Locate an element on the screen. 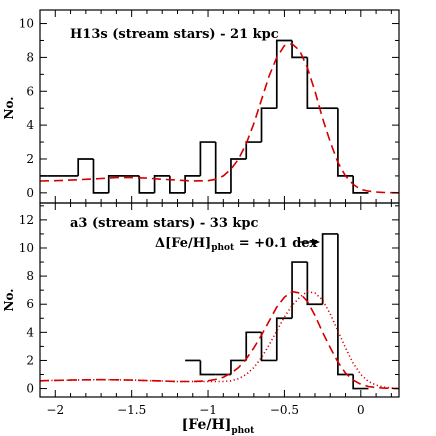 The height and width of the screenshot is (436, 436). bottom-ytick-label: 0 is located at coordinates (30, 389).